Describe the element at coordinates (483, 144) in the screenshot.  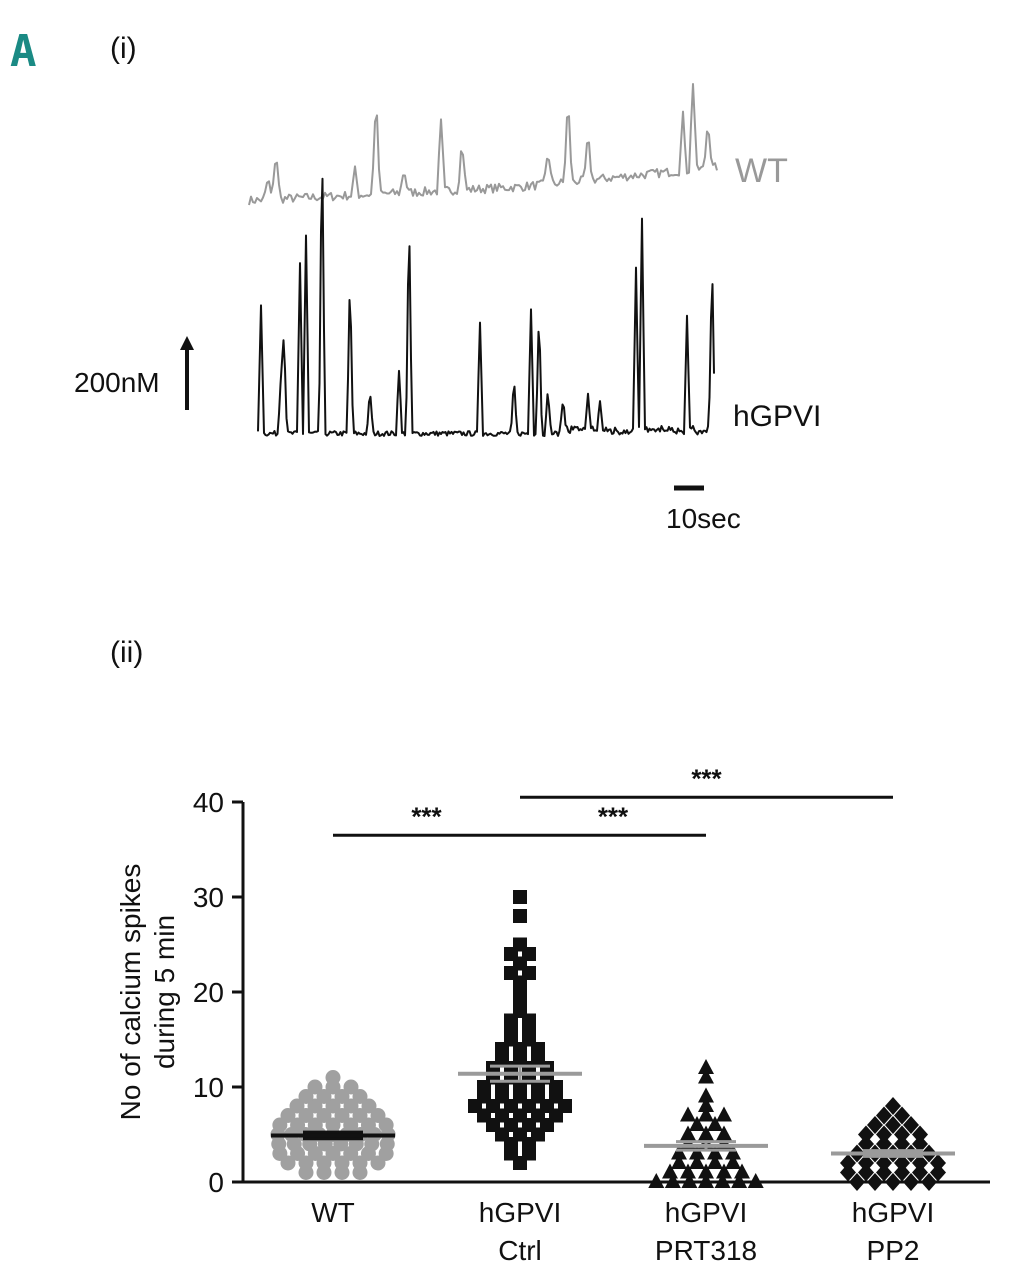
I see `wt-trace` at that location.